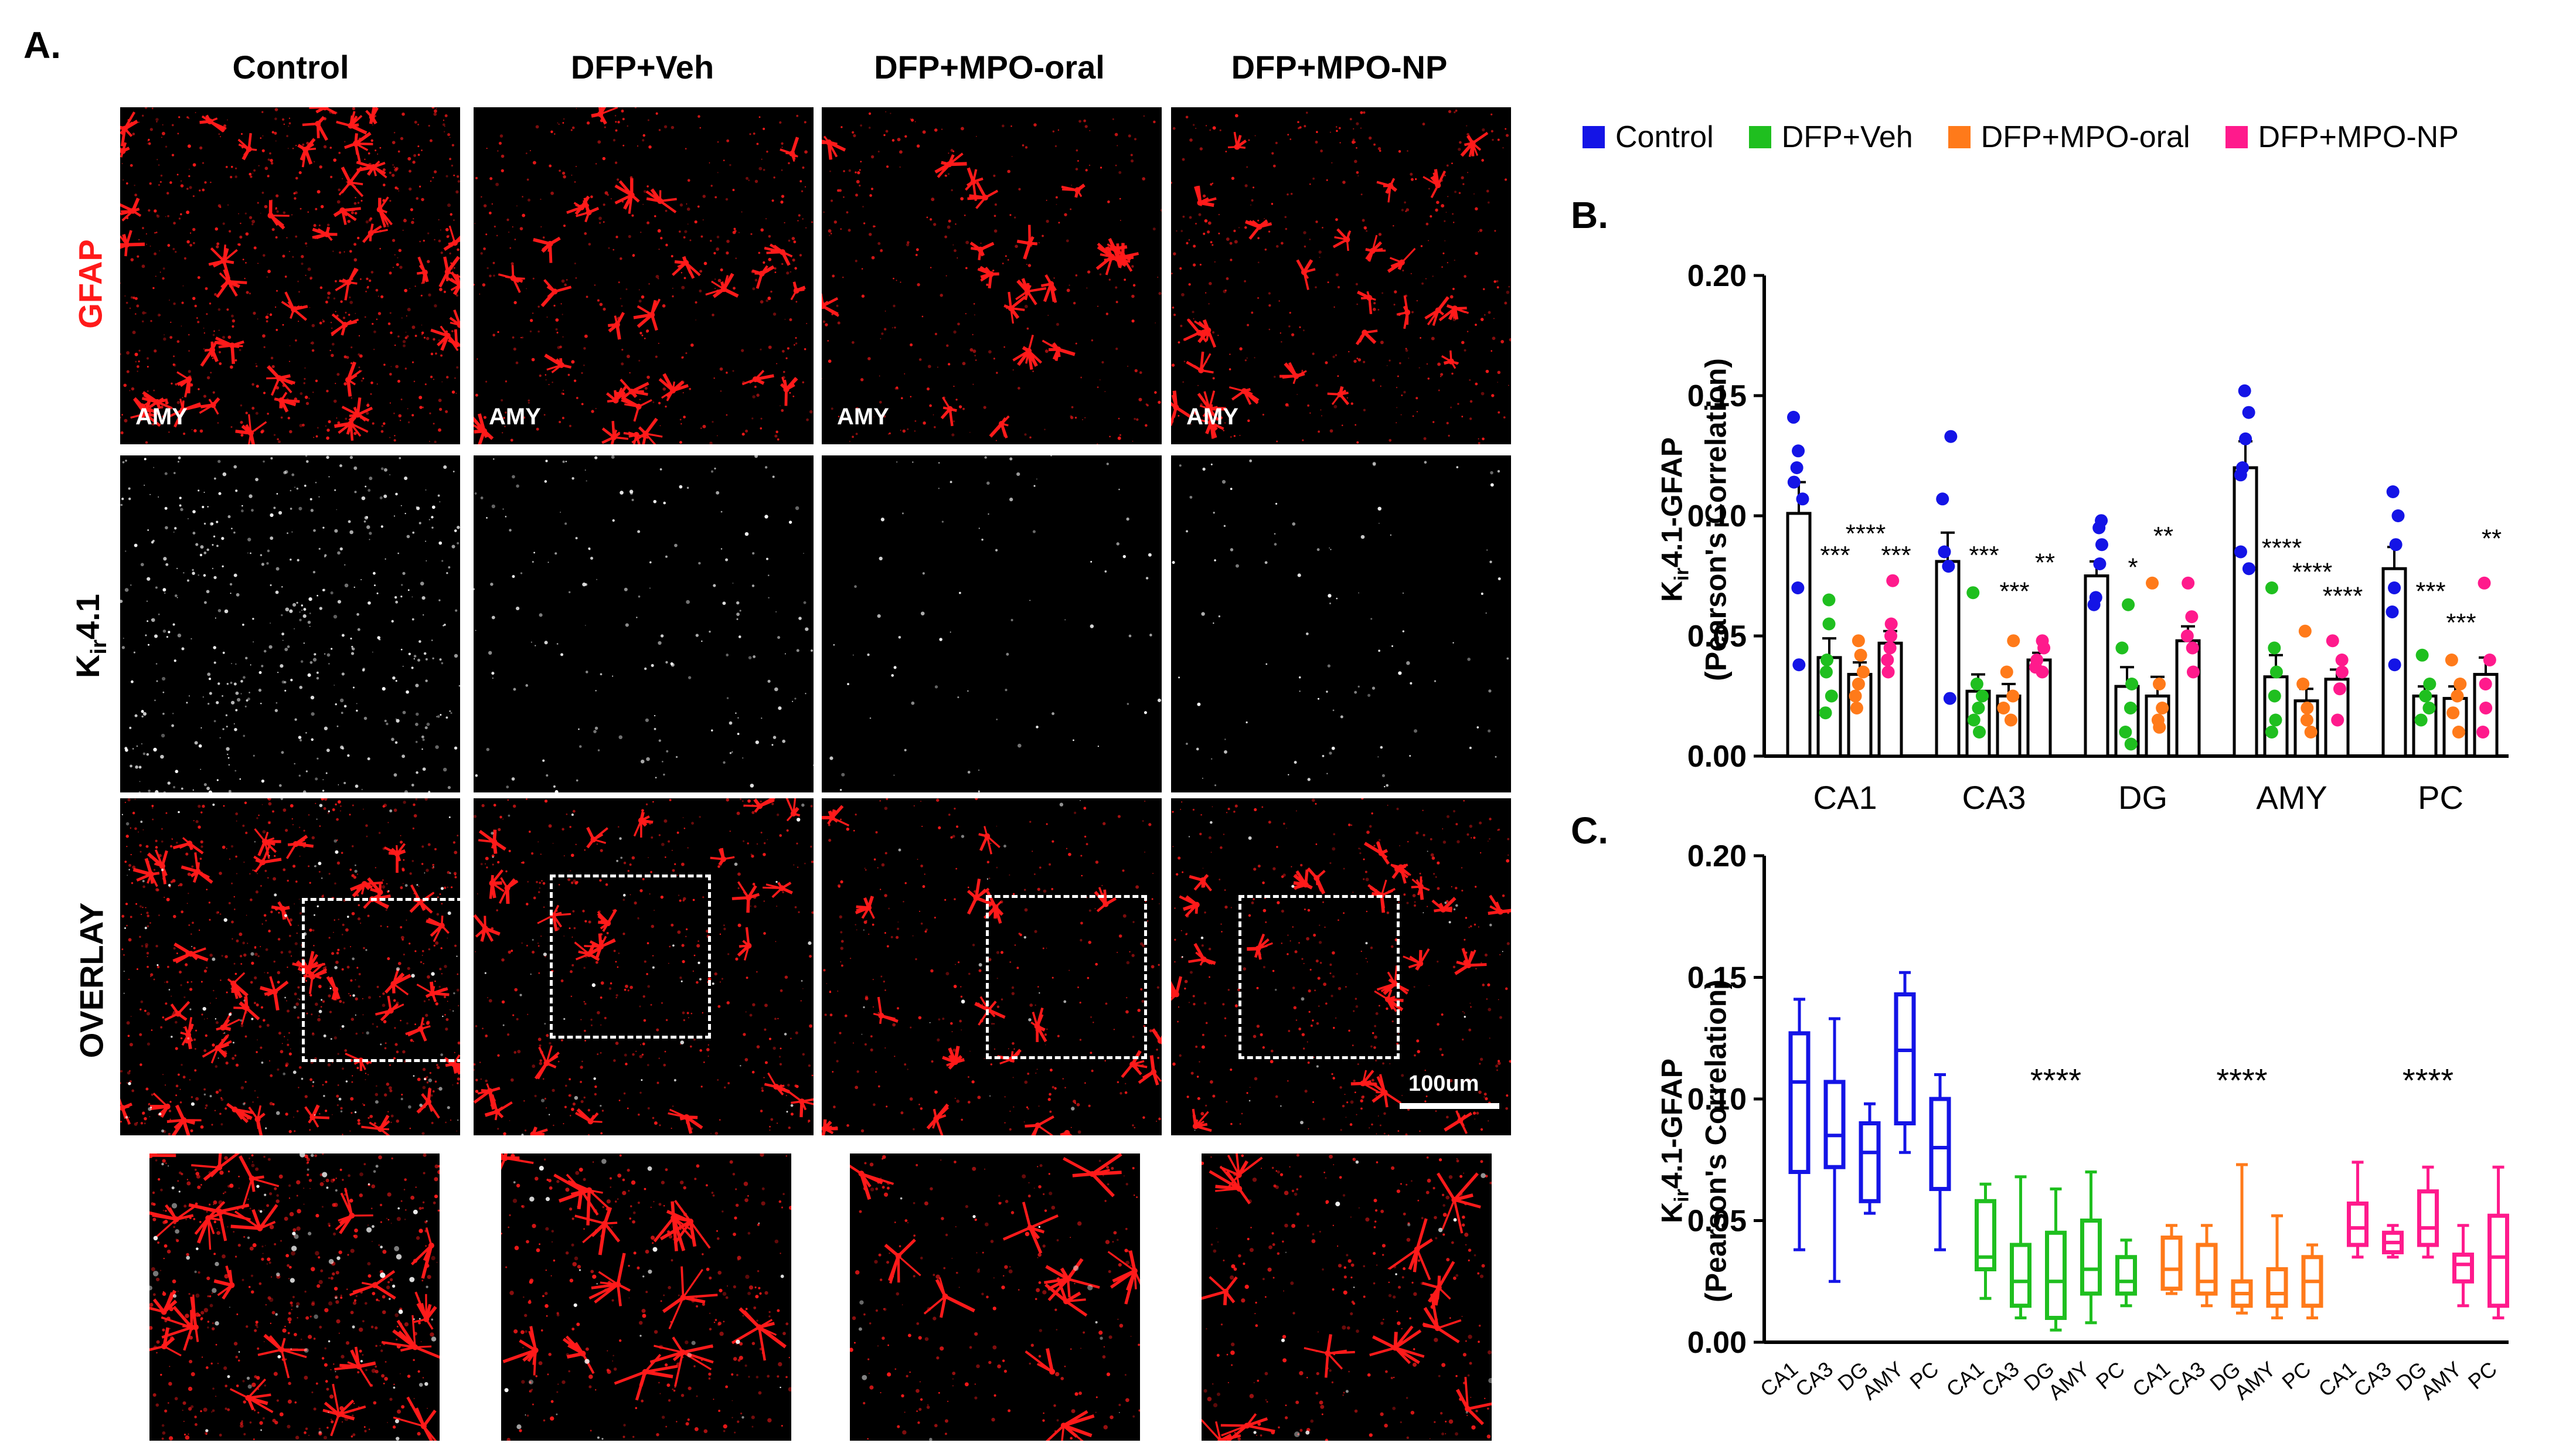 The height and width of the screenshot is (1453, 2576). What do you see at coordinates (992, 277) in the screenshot?
I see `gfap-image-dfp-mpo-oral-texture` at bounding box center [992, 277].